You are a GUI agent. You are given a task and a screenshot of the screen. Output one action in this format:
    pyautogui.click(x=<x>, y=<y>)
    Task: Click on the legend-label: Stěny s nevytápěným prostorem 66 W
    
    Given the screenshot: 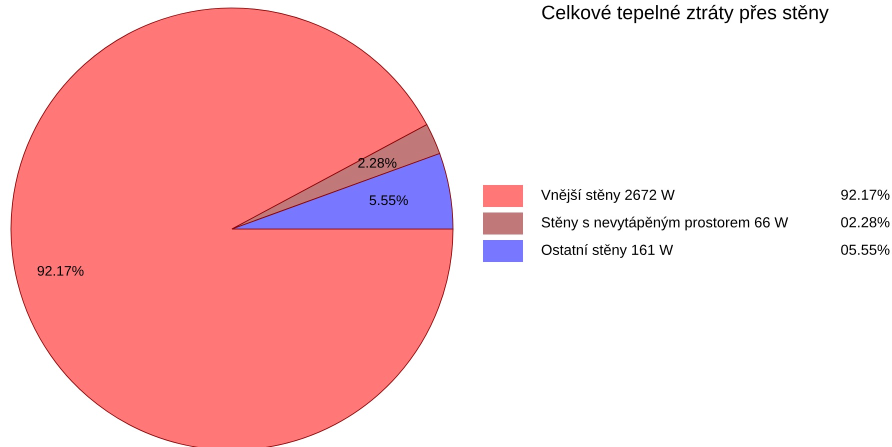 What is the action you would take?
    pyautogui.click(x=665, y=223)
    